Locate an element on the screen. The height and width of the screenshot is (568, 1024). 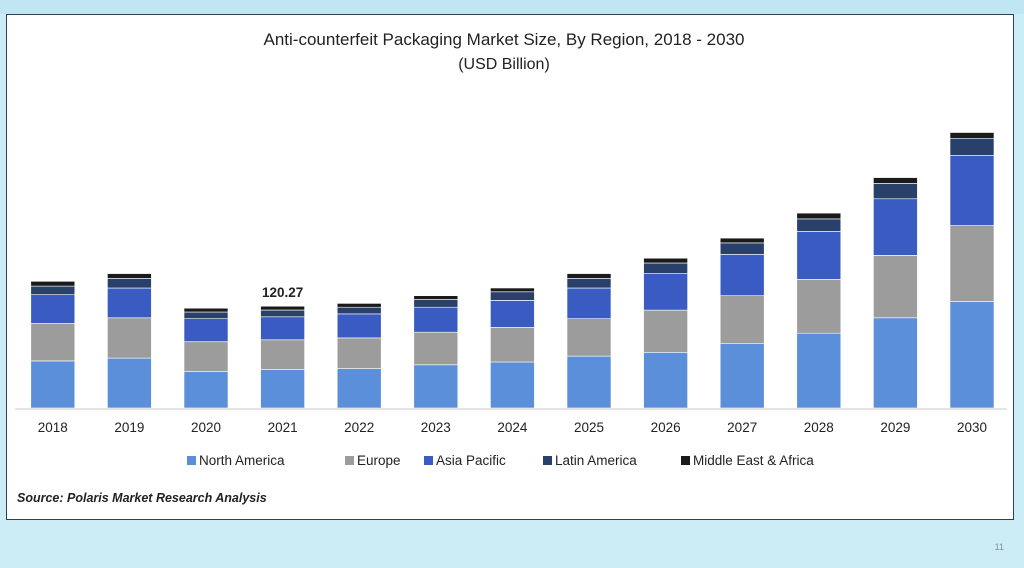
bar-2029-asia-pacific is located at coordinates (895, 227).